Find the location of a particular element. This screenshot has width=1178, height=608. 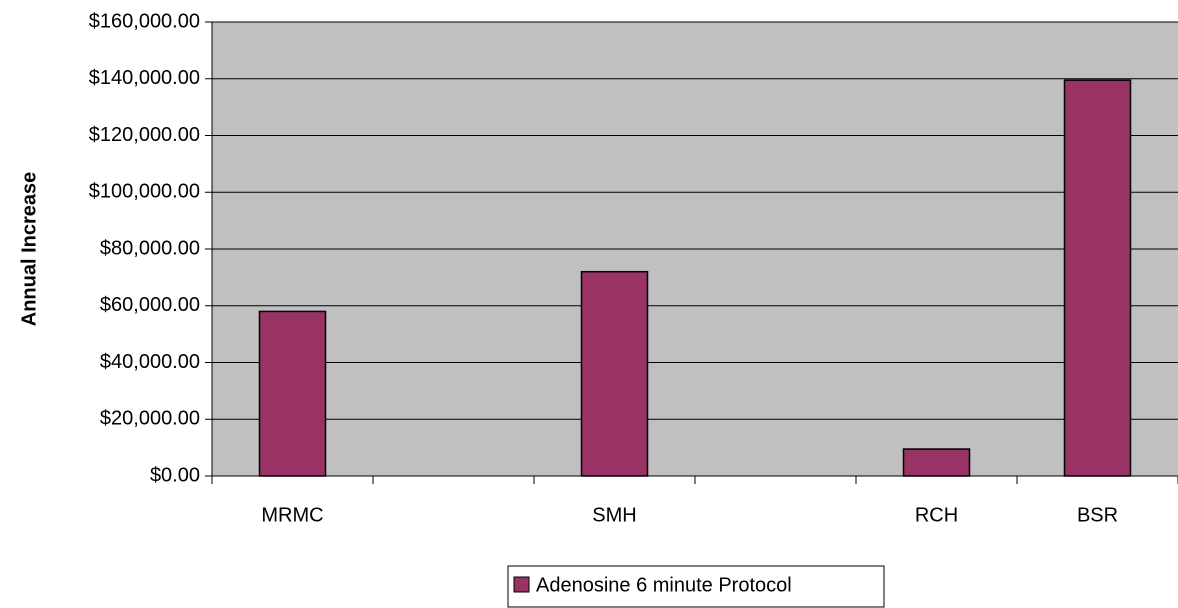

y-tick-label: $60,000.00 is located at coordinates (150, 305).